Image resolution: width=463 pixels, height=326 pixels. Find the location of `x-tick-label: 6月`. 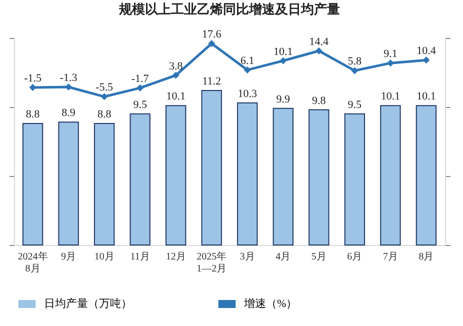

x-tick-label: 6月 is located at coordinates (354, 257).